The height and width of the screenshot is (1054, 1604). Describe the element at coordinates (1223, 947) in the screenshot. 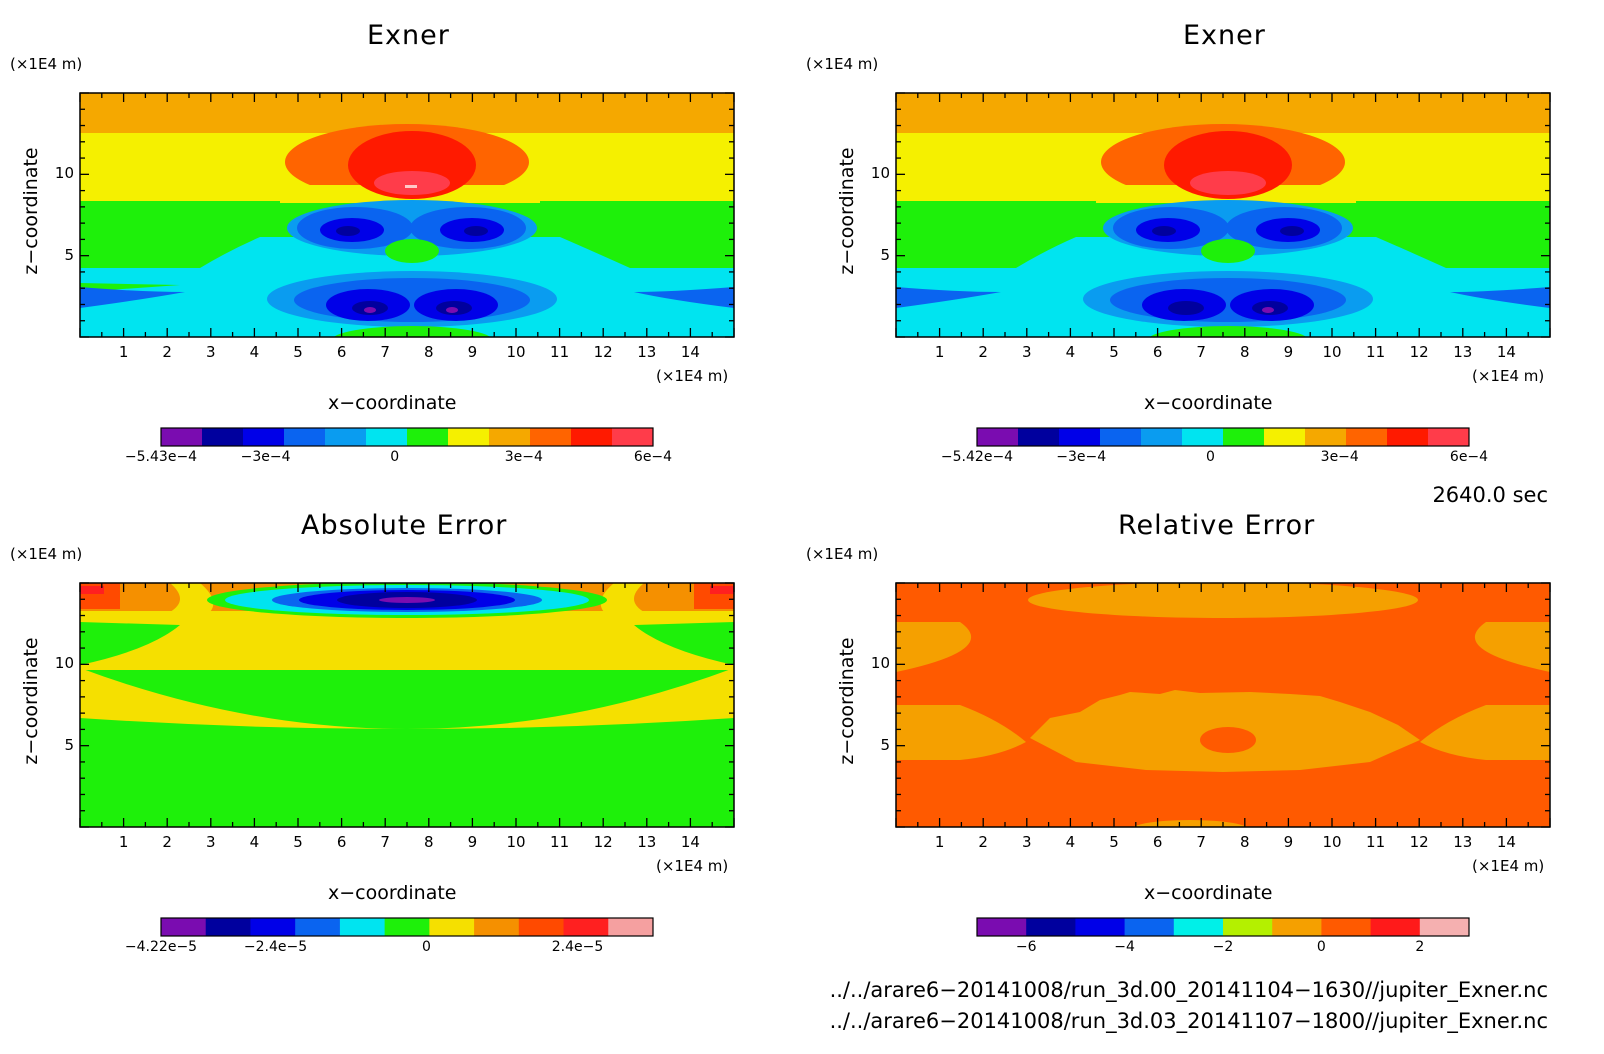

I see `colorbar-label: −2` at that location.